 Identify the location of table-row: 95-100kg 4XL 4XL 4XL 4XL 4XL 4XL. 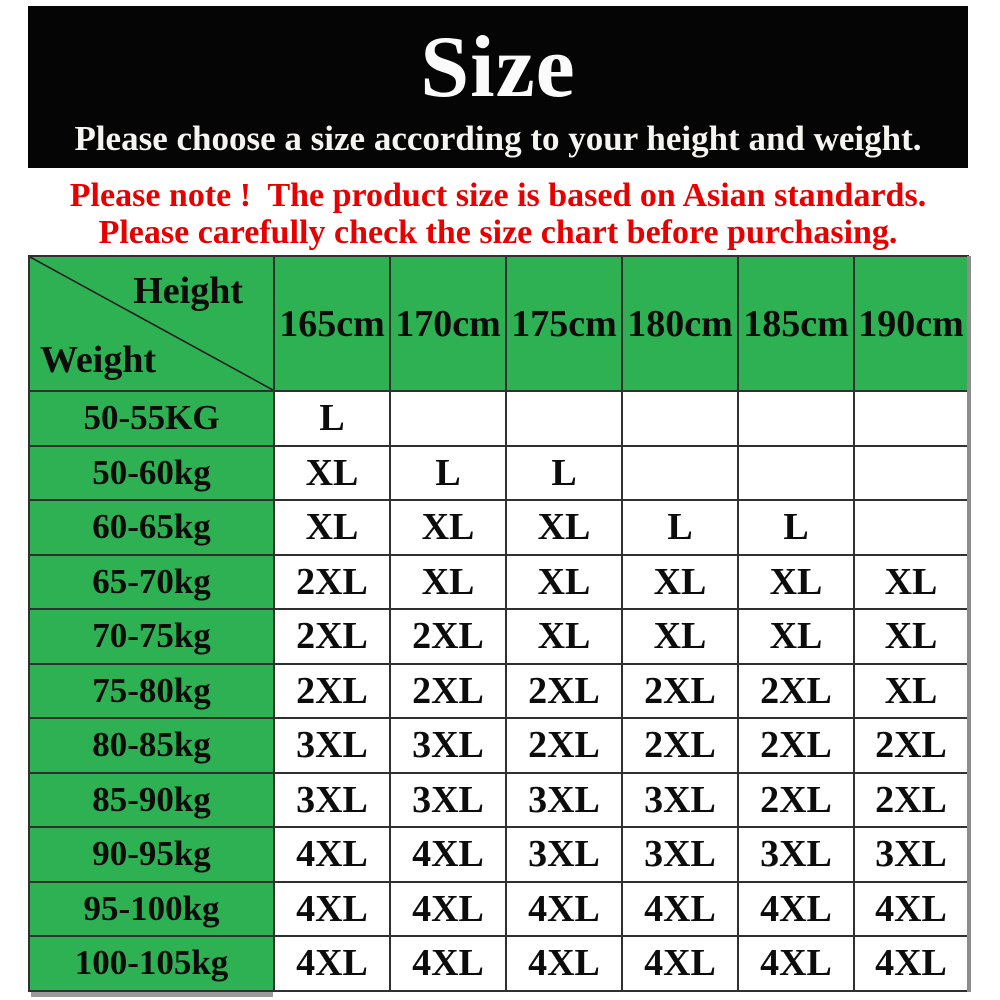
(498, 908).